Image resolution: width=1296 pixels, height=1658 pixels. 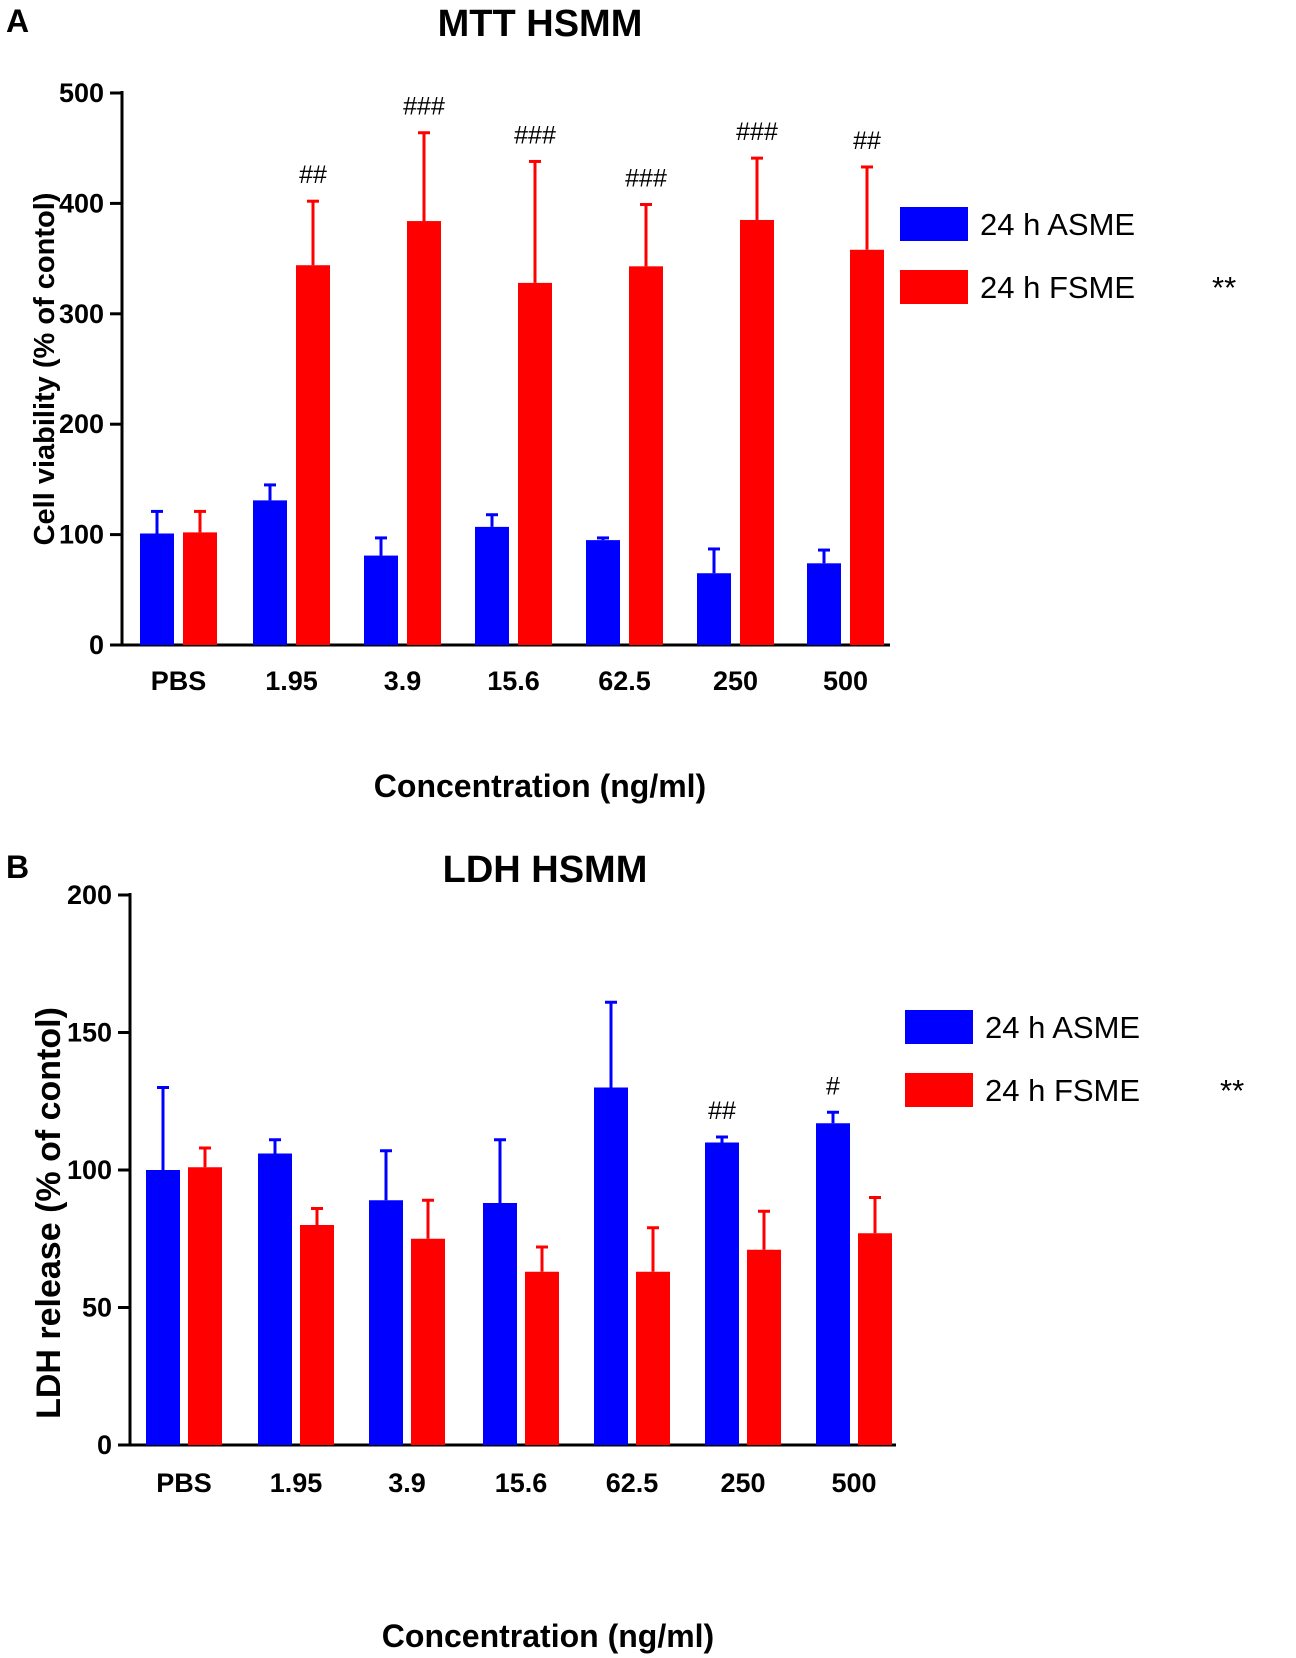 What do you see at coordinates (49, 1213) in the screenshot?
I see `panel-b-y-axis-label: LDH release (% of contol)` at bounding box center [49, 1213].